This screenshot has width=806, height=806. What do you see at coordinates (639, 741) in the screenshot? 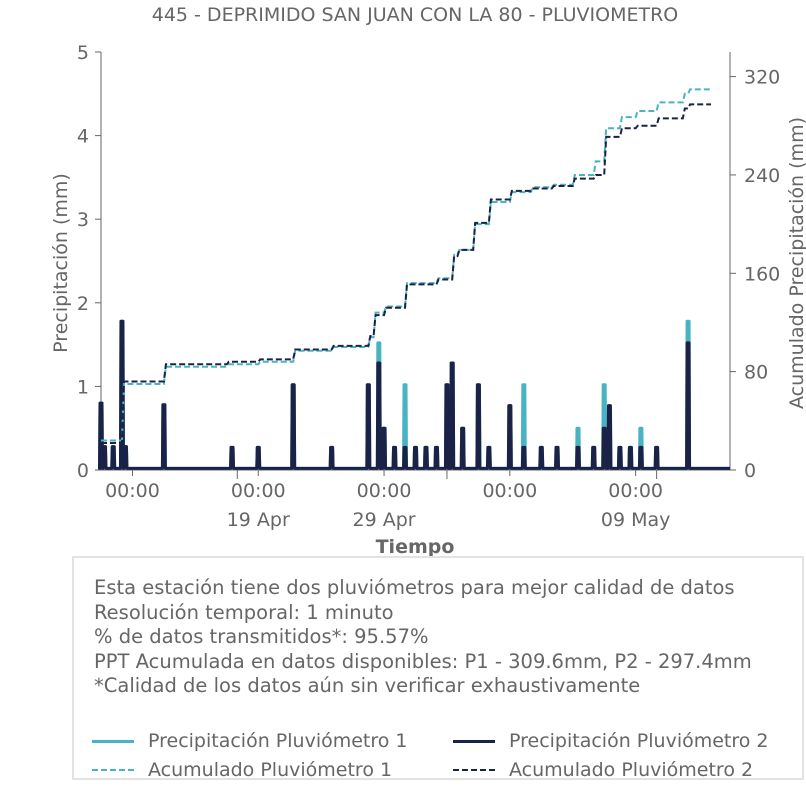
I see `legend-label: Precipitación Pluviómetro 2` at bounding box center [639, 741].